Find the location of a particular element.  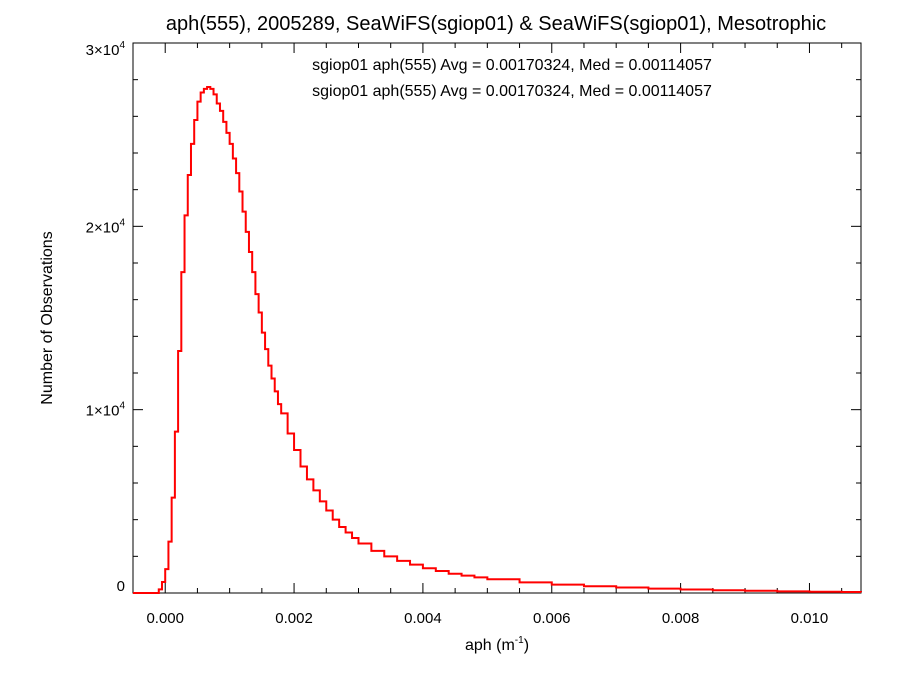

x-axis-label: aph (m-1) is located at coordinates (497, 644).